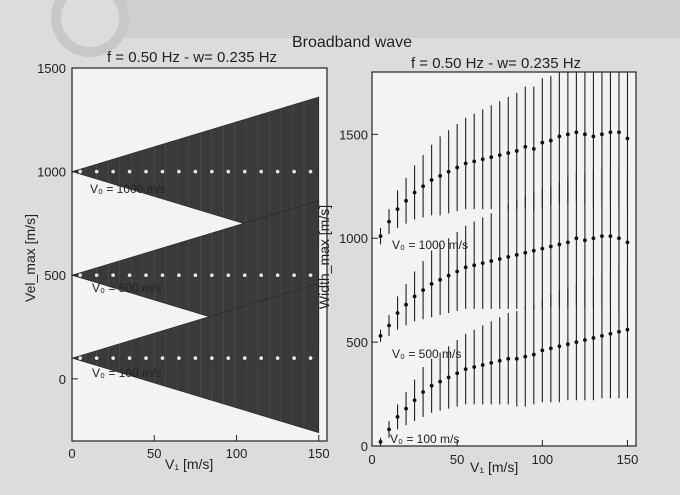 This screenshot has height=495, width=680. Describe the element at coordinates (494, 467) in the screenshot. I see `right-xlabel: V₁ [m/s]` at that location.